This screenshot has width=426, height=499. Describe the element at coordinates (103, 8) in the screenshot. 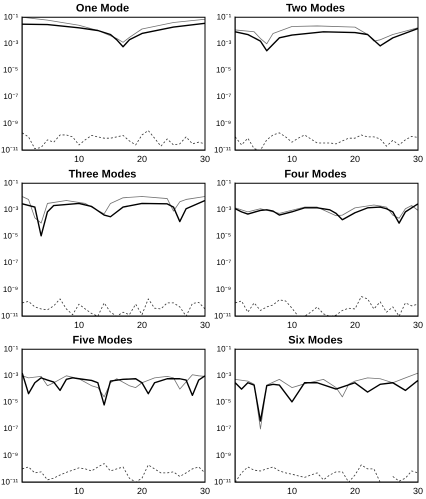

I see `chart-title: One Mode` at that location.